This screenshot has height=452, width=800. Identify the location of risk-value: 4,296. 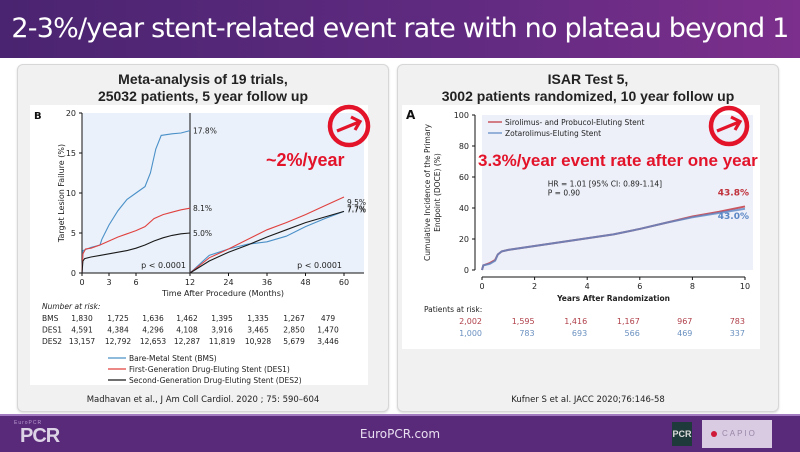
(153, 330).